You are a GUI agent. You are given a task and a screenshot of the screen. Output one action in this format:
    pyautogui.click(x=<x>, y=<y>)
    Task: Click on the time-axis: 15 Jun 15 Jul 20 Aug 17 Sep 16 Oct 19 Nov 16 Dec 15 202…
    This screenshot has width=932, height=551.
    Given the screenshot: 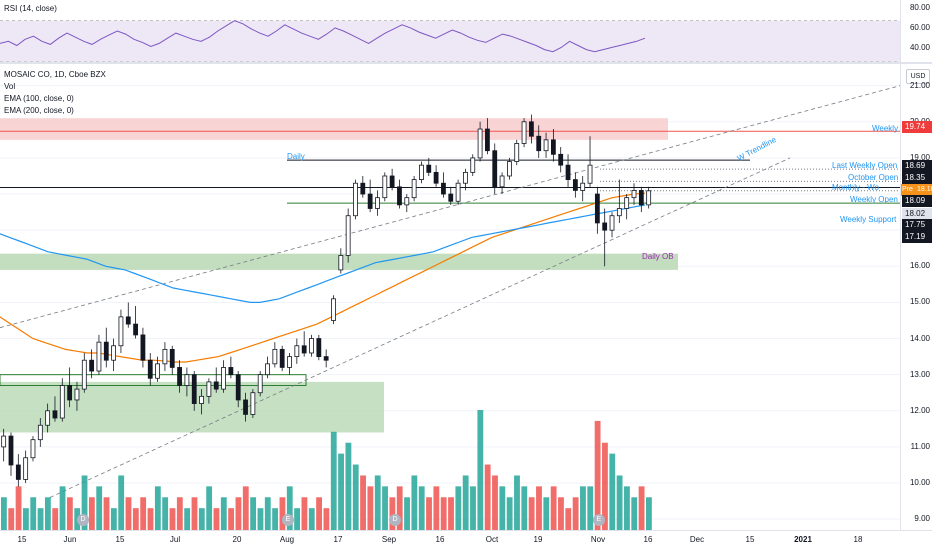 What is the action you would take?
    pyautogui.click(x=466, y=540)
    